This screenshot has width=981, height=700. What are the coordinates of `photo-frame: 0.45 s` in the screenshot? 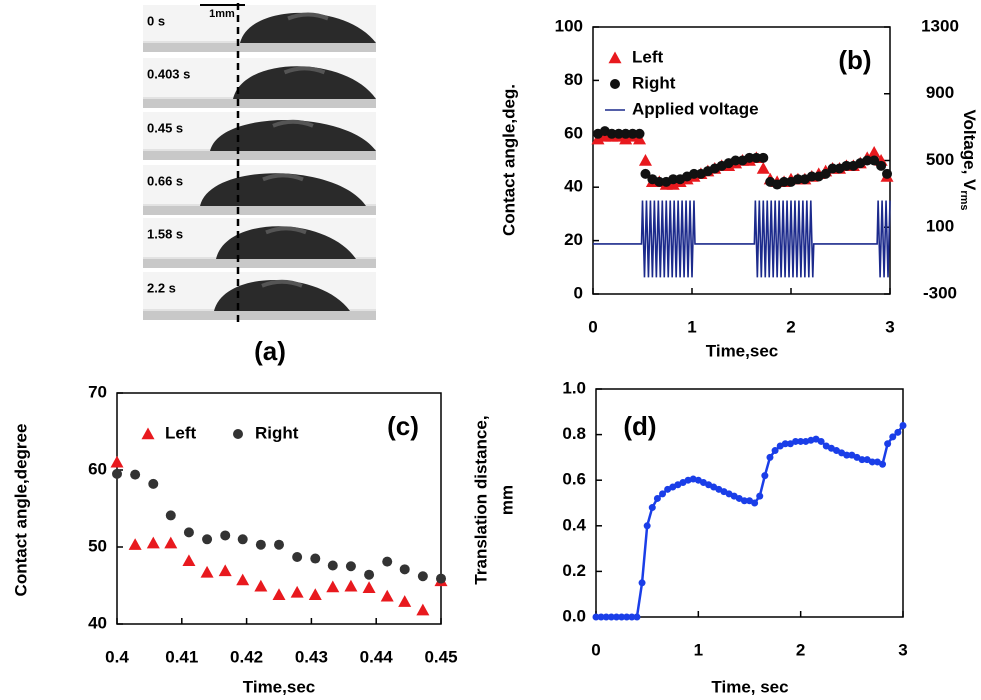 It's located at (259, 136).